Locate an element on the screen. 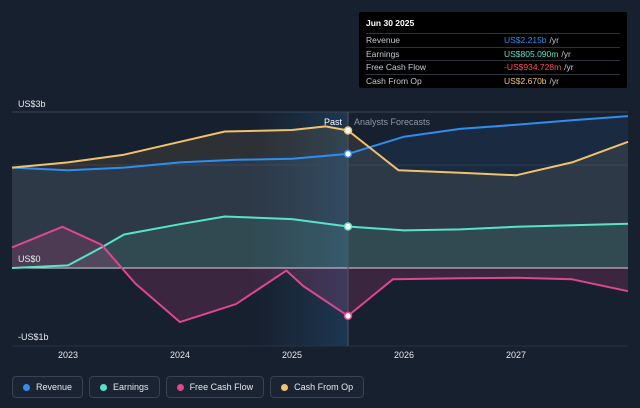 The image size is (640, 408). tooltip-date: Jun 30 2025 is located at coordinates (390, 23).